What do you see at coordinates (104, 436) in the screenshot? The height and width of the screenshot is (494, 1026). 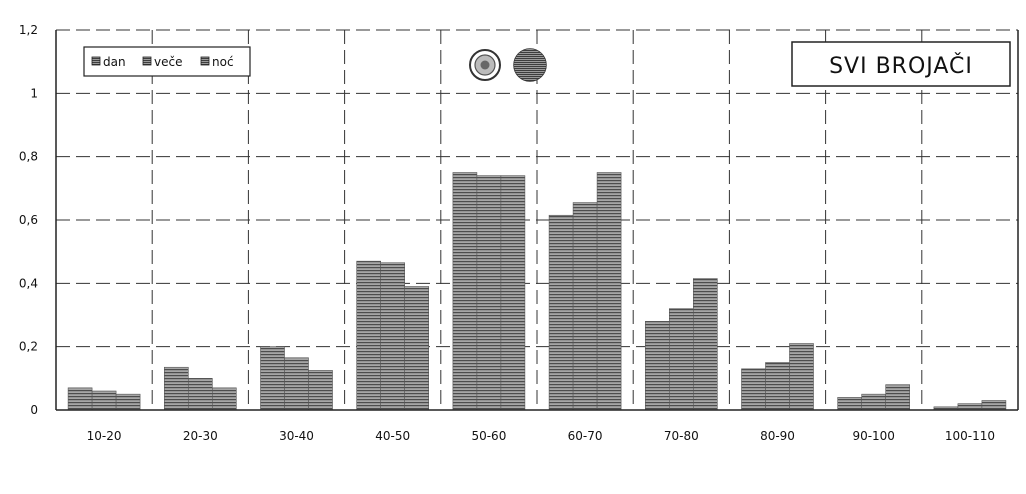 I see `x-tick-label: 10-20` at bounding box center [104, 436].